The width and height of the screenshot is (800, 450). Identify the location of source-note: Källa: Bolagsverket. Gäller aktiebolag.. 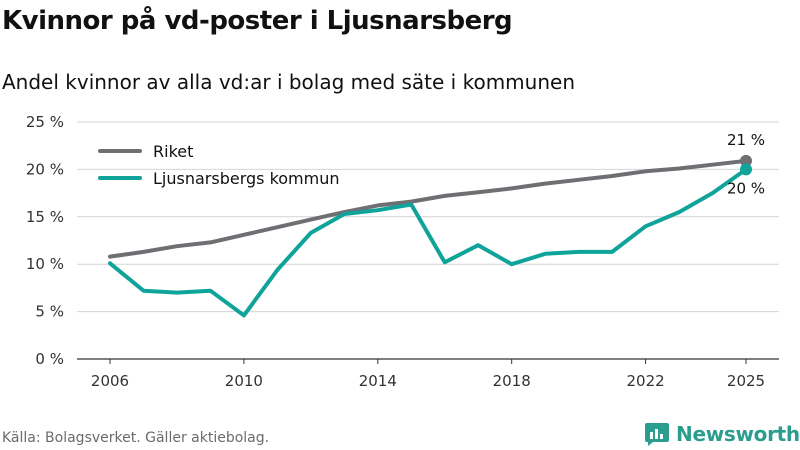
(136, 438).